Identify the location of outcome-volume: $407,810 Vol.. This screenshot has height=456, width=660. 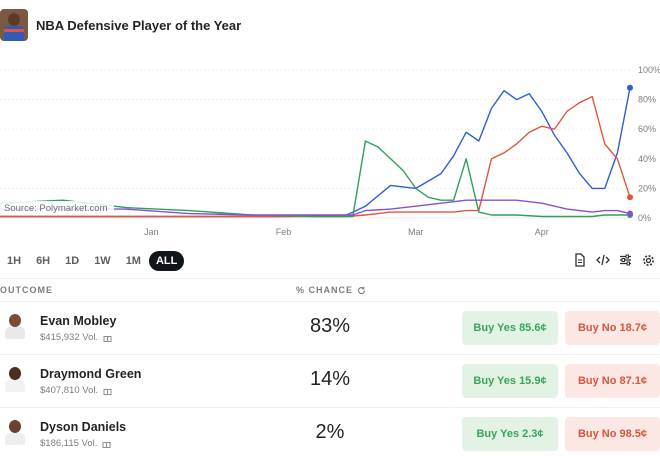
(76, 390).